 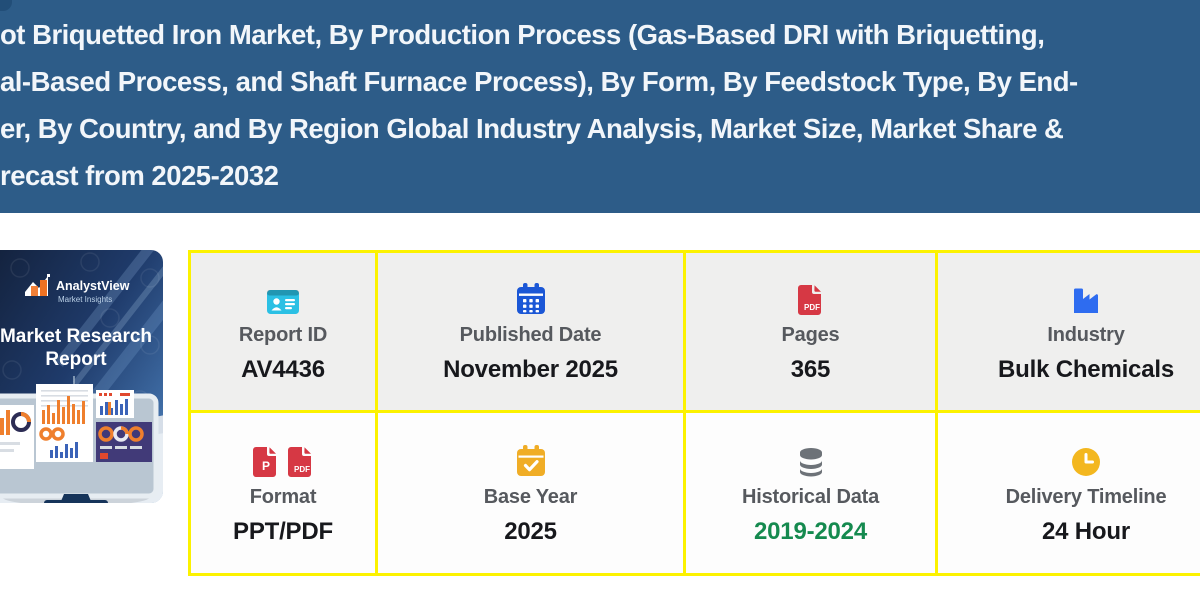 I want to click on info-value: November 2025, so click(x=530, y=369).